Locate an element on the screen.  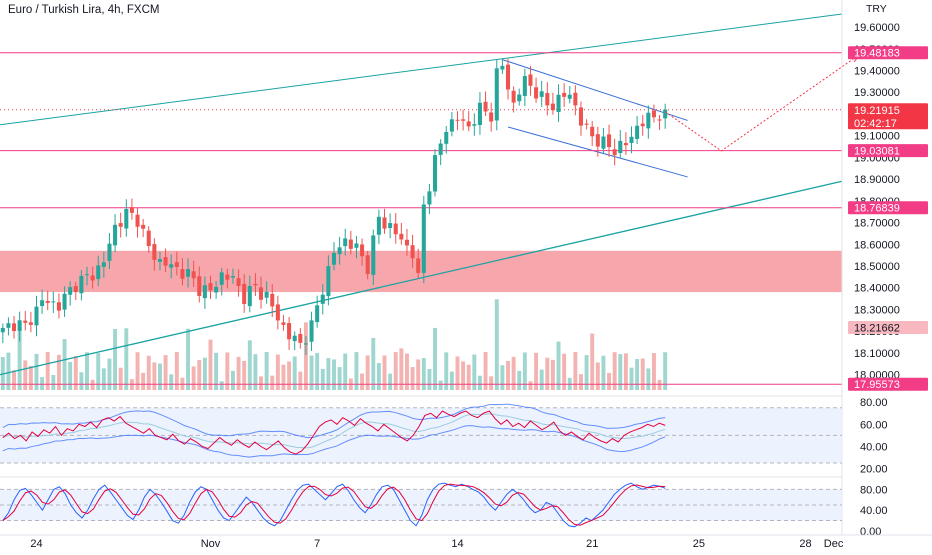
price-tag-label: 19.03081 is located at coordinates (877, 152).